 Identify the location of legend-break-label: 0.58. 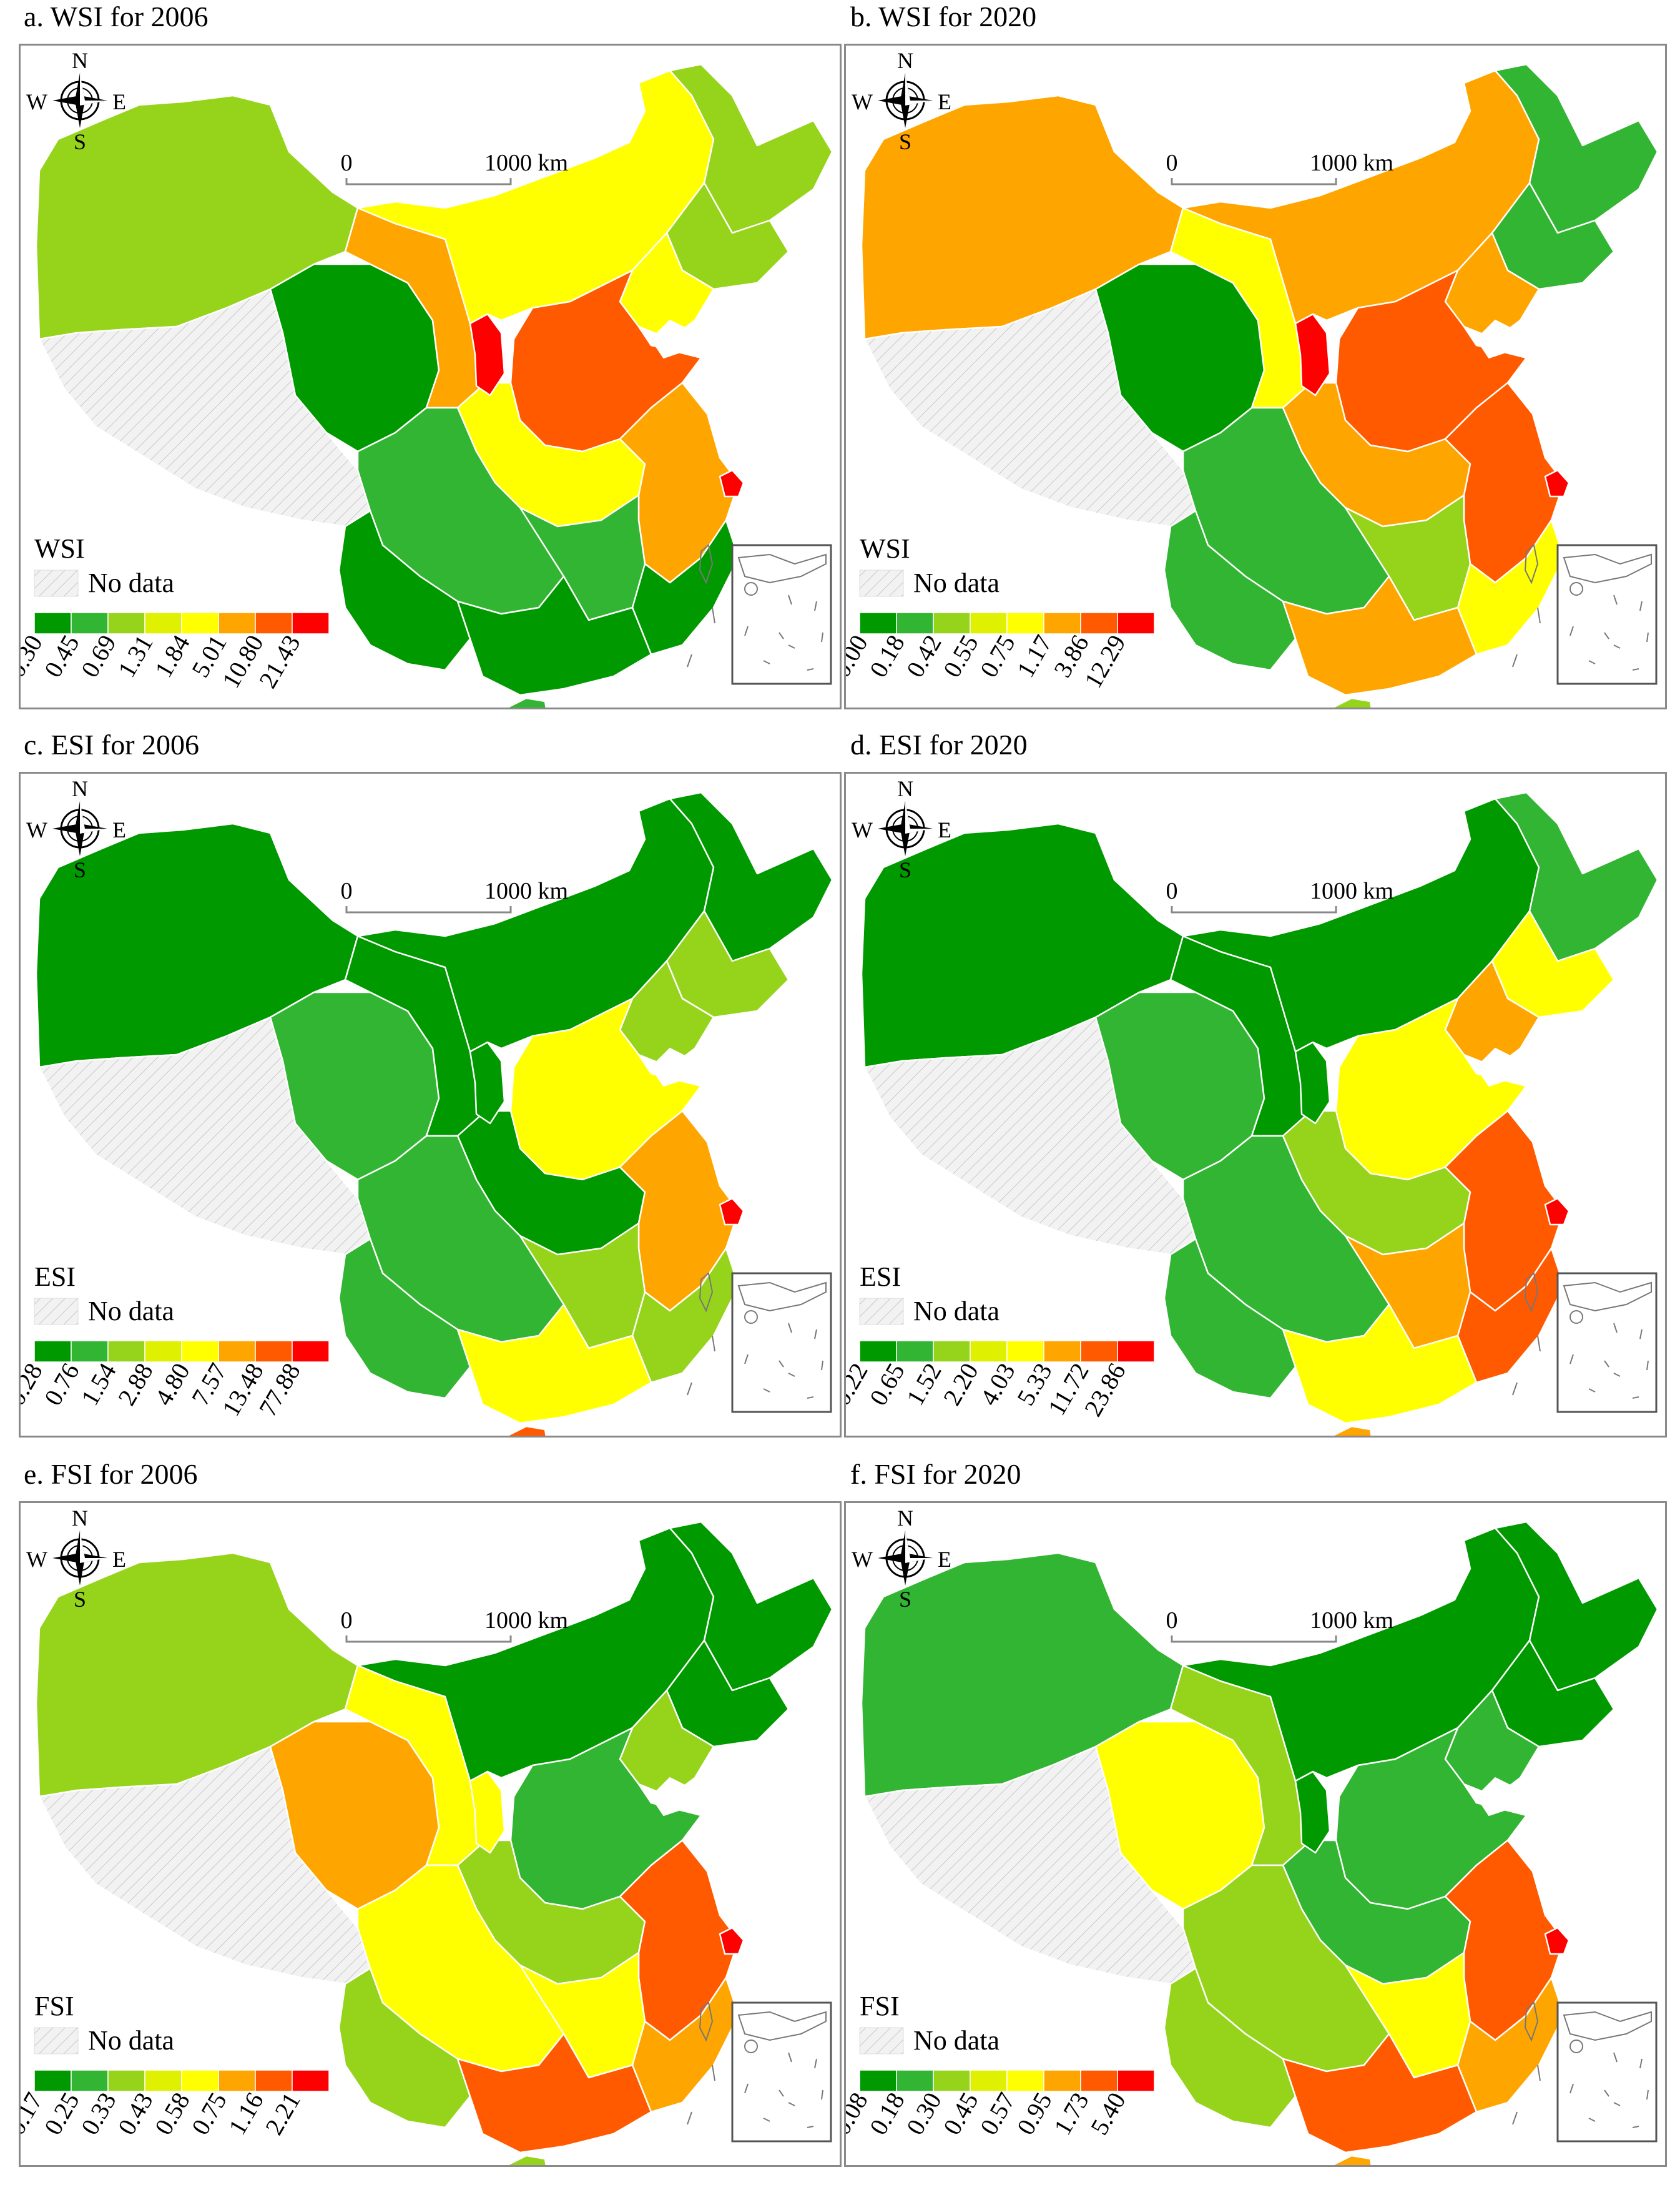
(172, 2113).